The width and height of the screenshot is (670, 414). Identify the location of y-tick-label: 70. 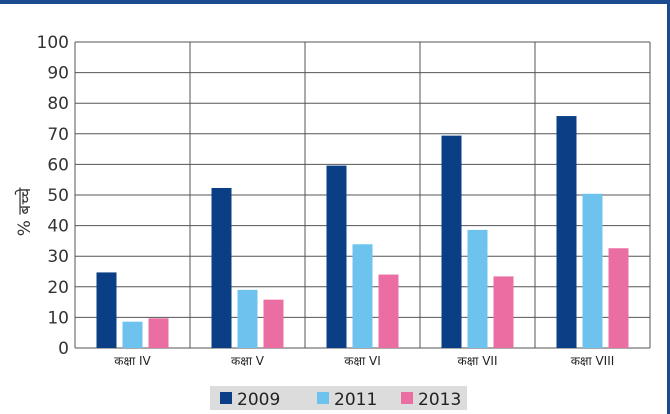
(58, 135).